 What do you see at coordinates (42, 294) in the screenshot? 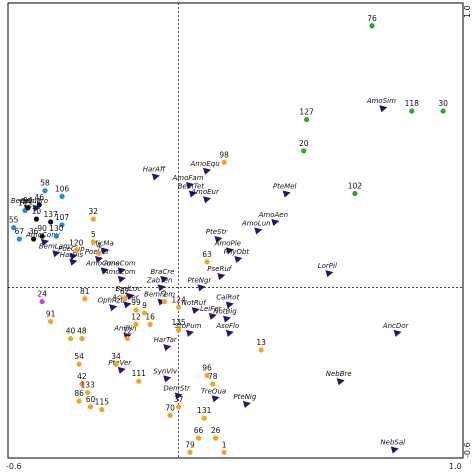
I see `site-label-21: 24` at bounding box center [42, 294].